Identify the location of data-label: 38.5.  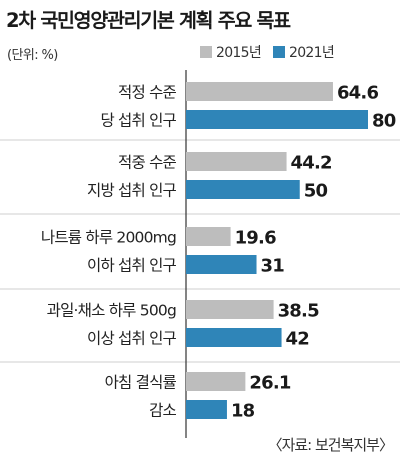
(298, 311).